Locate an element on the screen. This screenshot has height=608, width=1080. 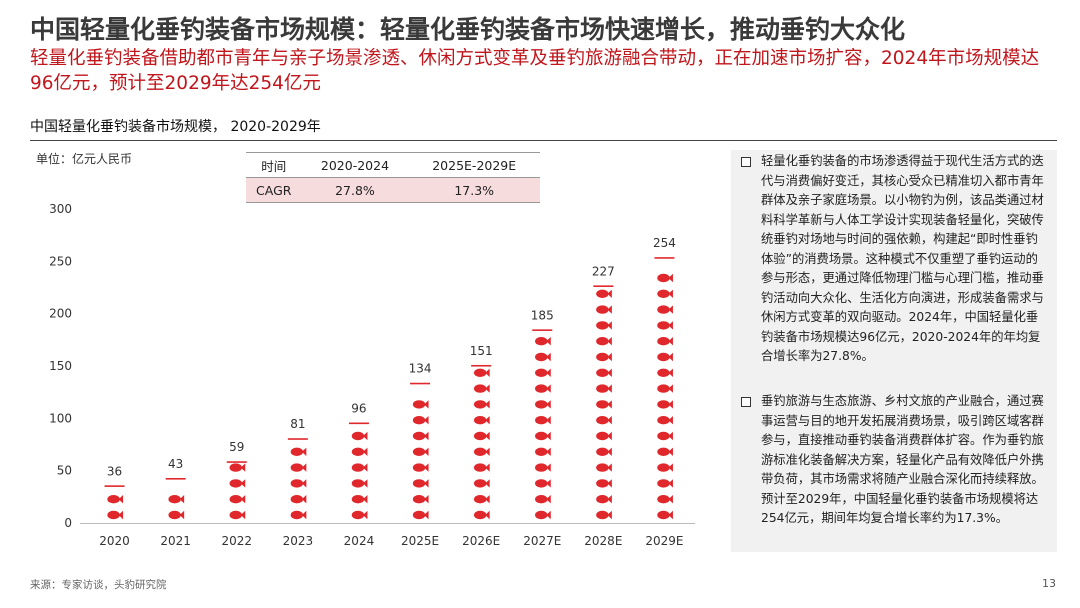
x-tick-label: 2029E is located at coordinates (664, 541).